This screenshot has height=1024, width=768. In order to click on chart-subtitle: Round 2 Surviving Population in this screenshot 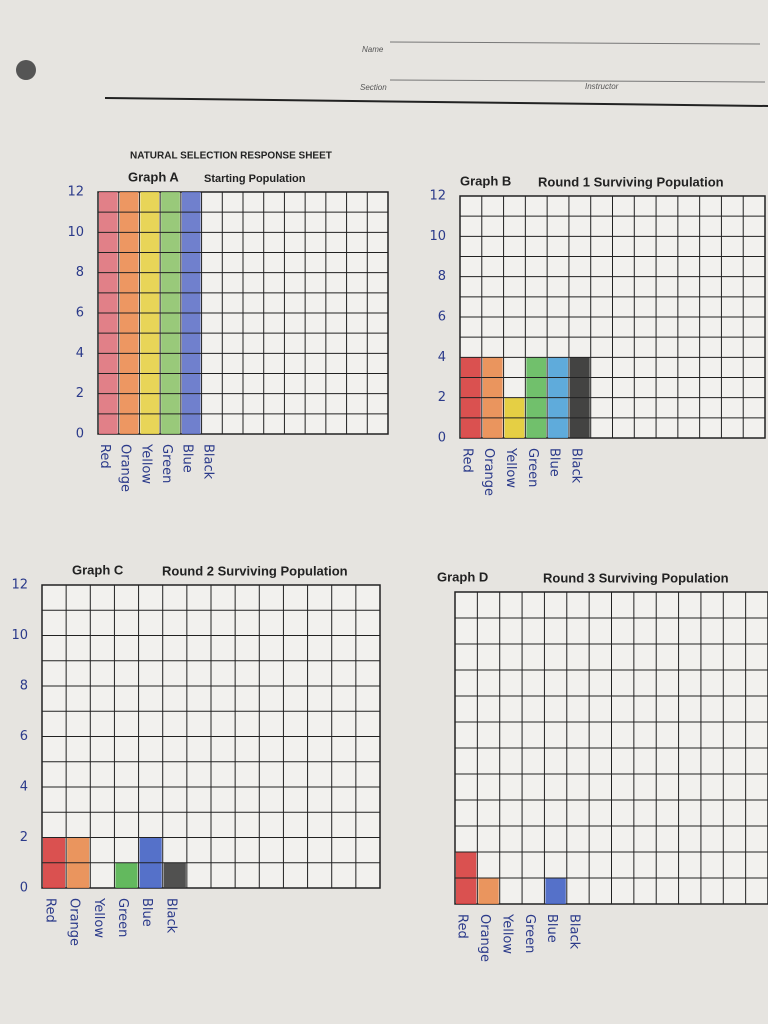, I will do `click(255, 570)`.